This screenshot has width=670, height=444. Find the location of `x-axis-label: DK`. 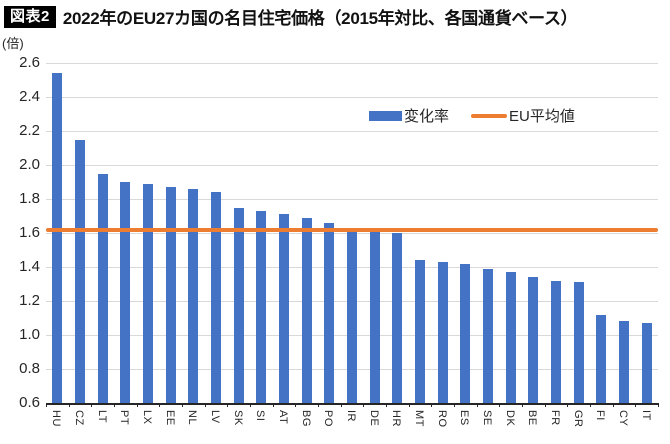

x-axis-label: DK is located at coordinates (509, 418).